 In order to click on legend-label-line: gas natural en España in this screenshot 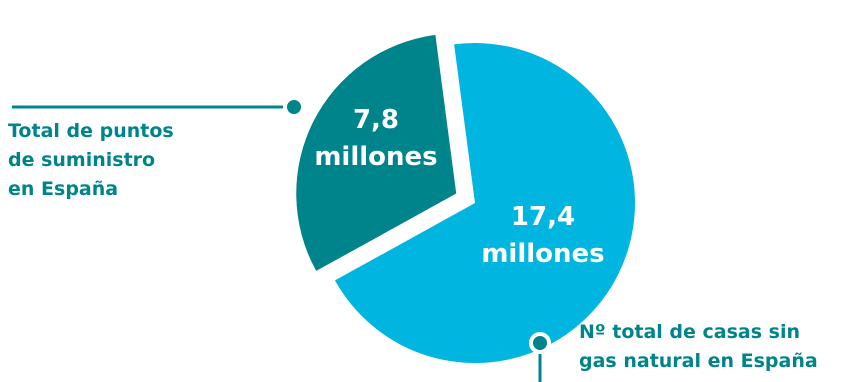, I will do `click(698, 361)`.